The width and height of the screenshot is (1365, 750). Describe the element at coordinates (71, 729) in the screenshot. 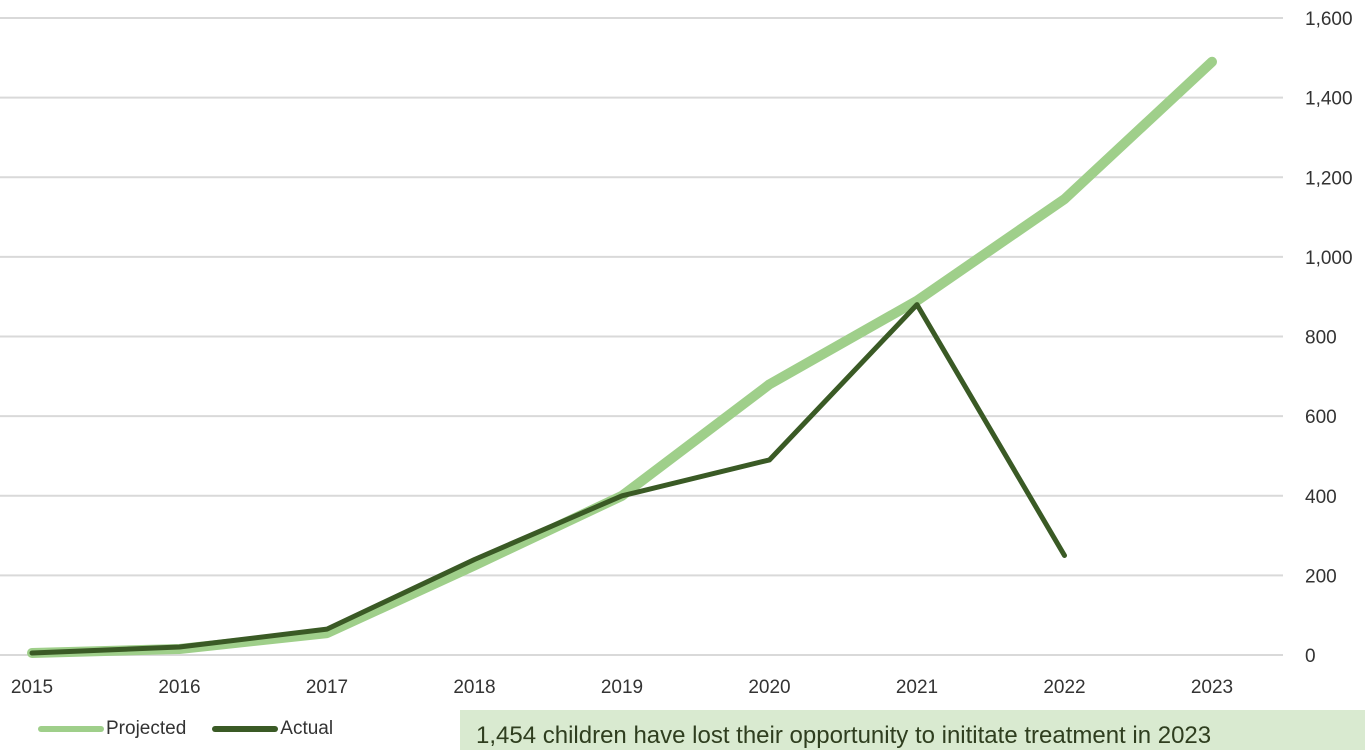

I see `legend-swatch-projected` at that location.